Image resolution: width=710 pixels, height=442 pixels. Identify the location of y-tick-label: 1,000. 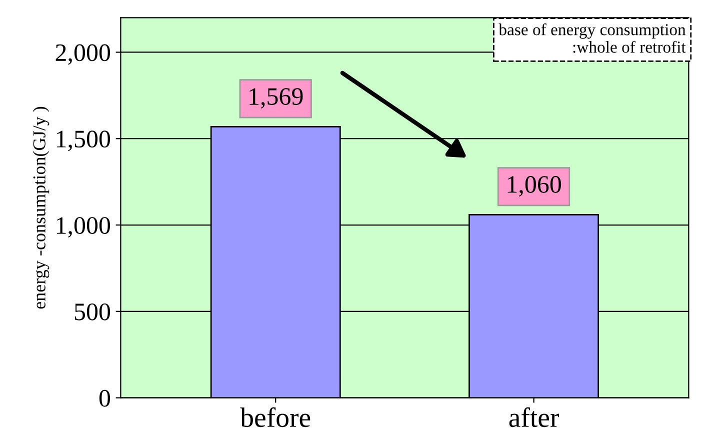
(83, 227).